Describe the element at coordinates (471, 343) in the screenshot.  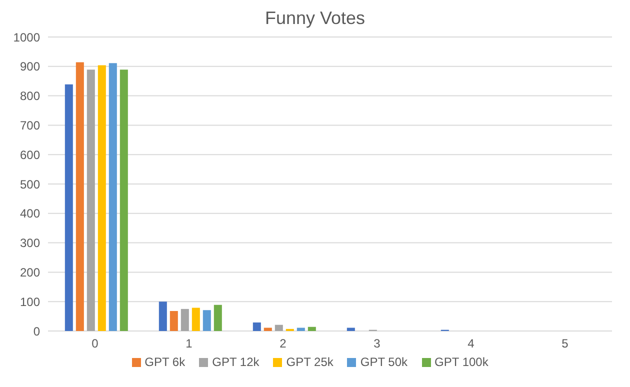
I see `x-tick-label: 4` at that location.